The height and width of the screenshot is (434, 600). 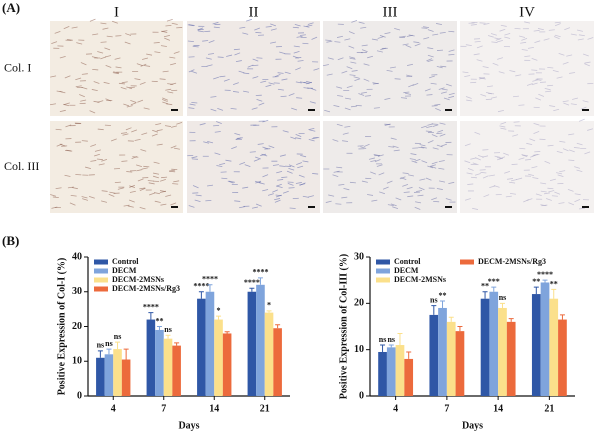 I want to click on significance: *, so click(x=219, y=310).